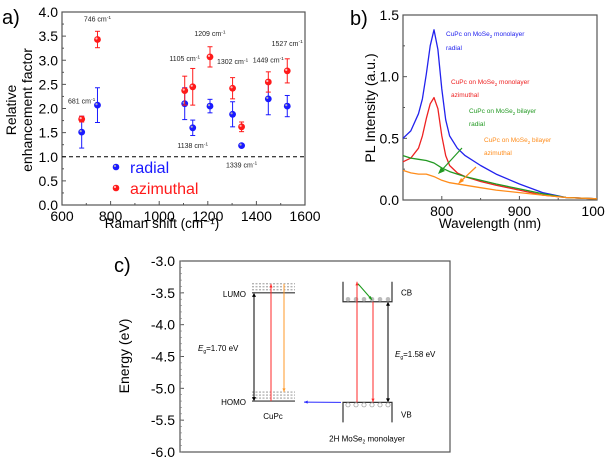 This screenshot has width=605, height=462. What do you see at coordinates (406, 414) in the screenshot?
I see `vb-label: VB` at bounding box center [406, 414].